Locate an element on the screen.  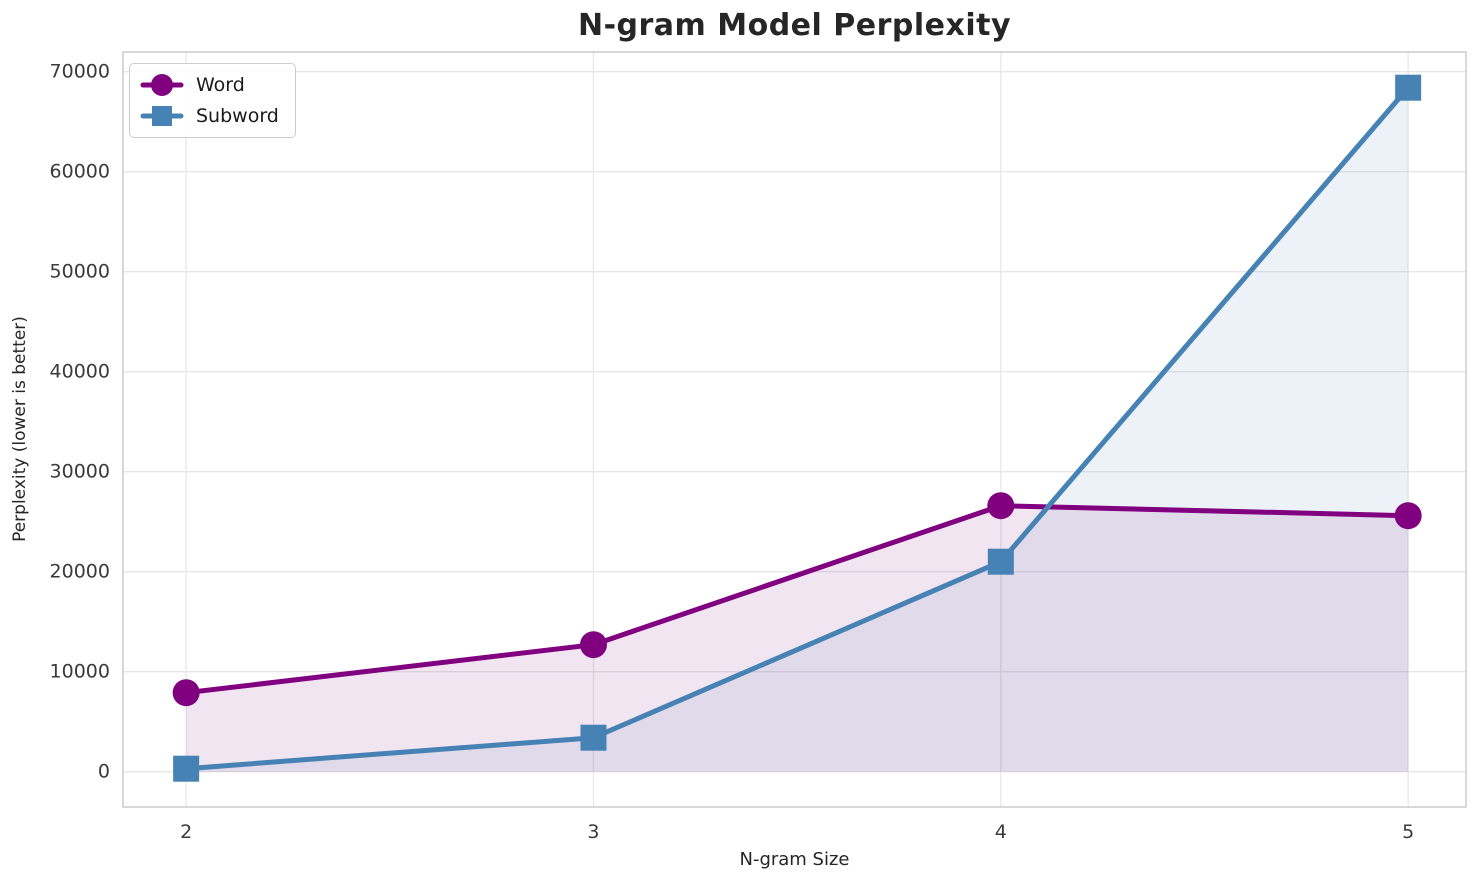
y-tick-label: 50000 is located at coordinates (80, 272).